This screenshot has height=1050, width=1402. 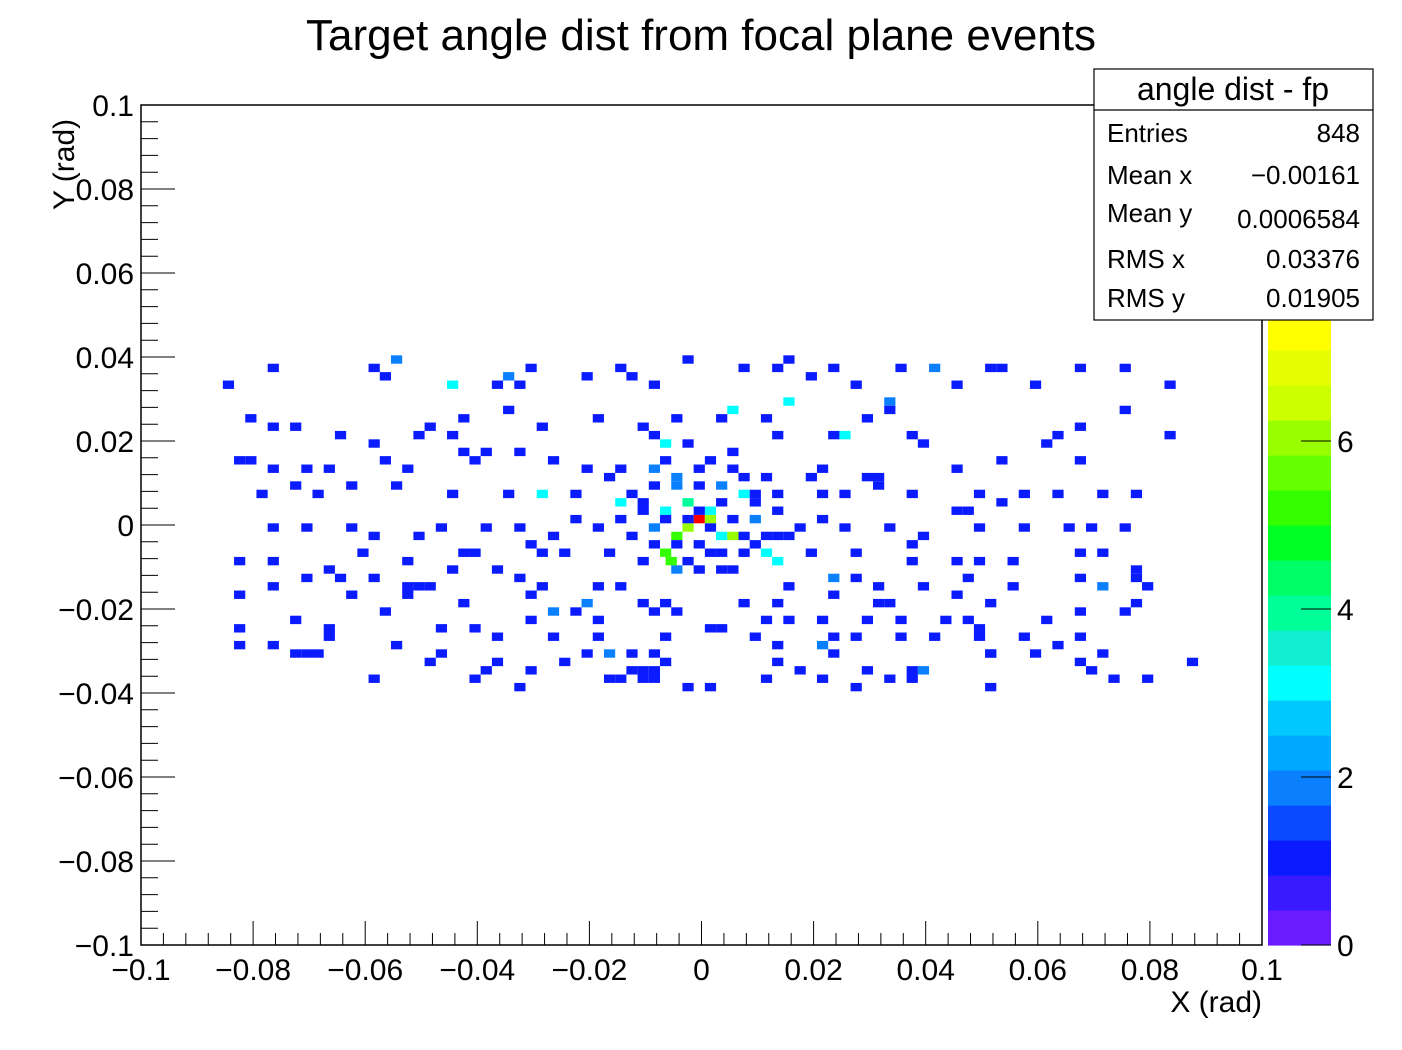 What do you see at coordinates (125, 526) in the screenshot?
I see `y-tick-label: 0` at bounding box center [125, 526].